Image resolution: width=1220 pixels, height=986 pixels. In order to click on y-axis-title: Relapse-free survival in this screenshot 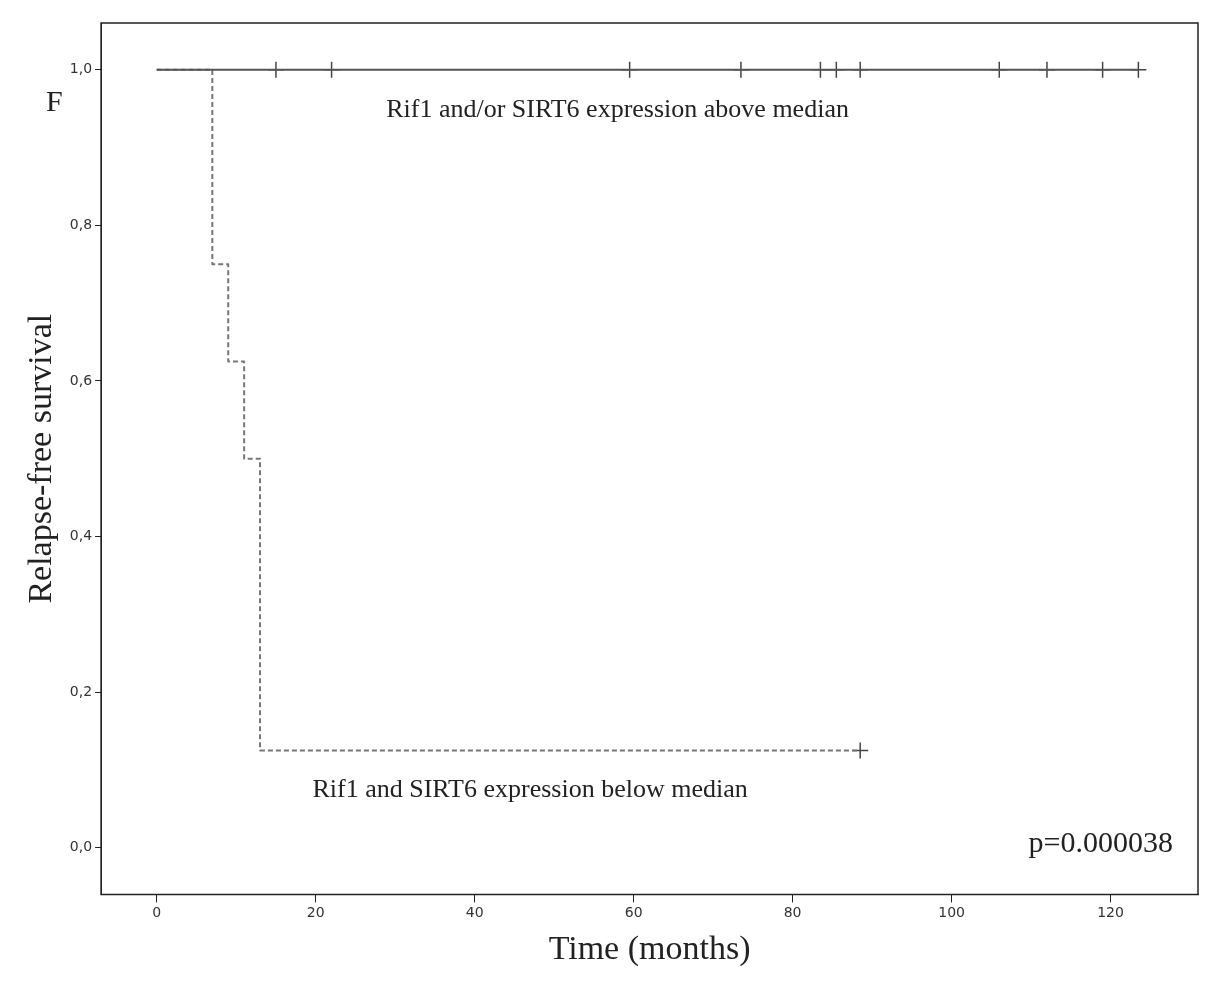, I will do `click(40, 458)`.